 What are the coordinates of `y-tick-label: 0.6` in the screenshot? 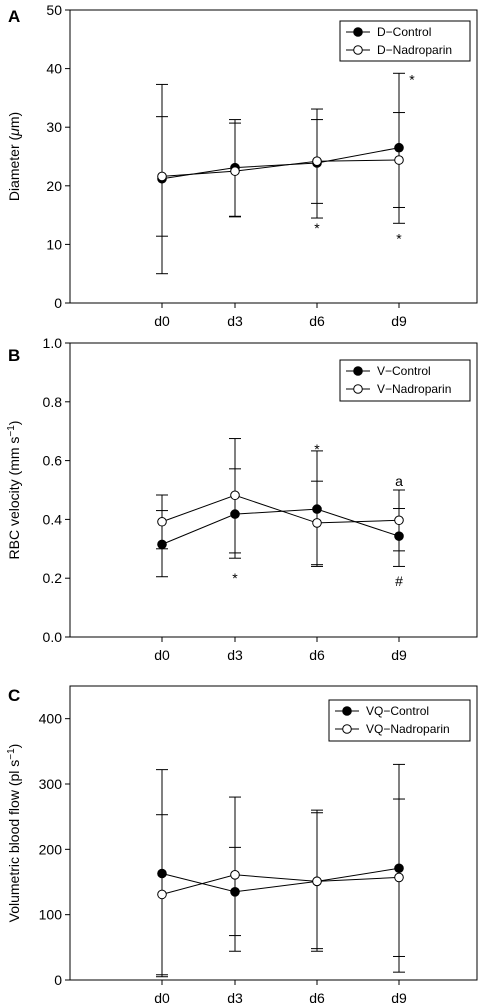 It's located at (53, 461).